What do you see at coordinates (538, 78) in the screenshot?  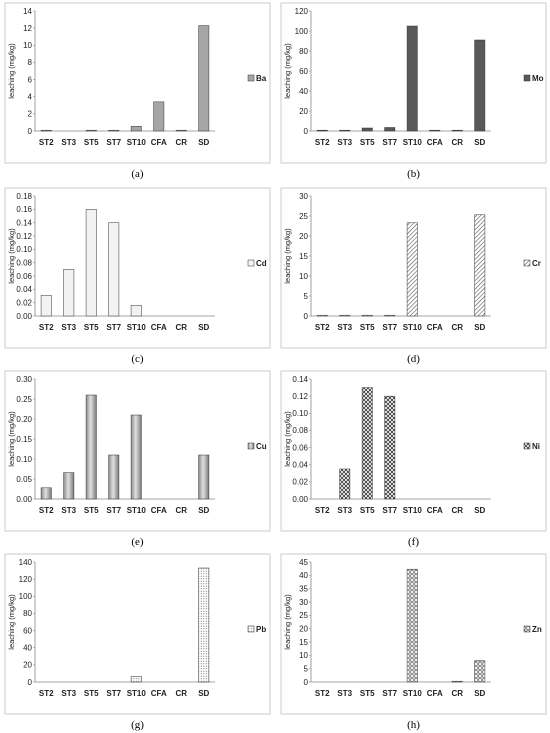 I see `legend-label: Mo` at bounding box center [538, 78].